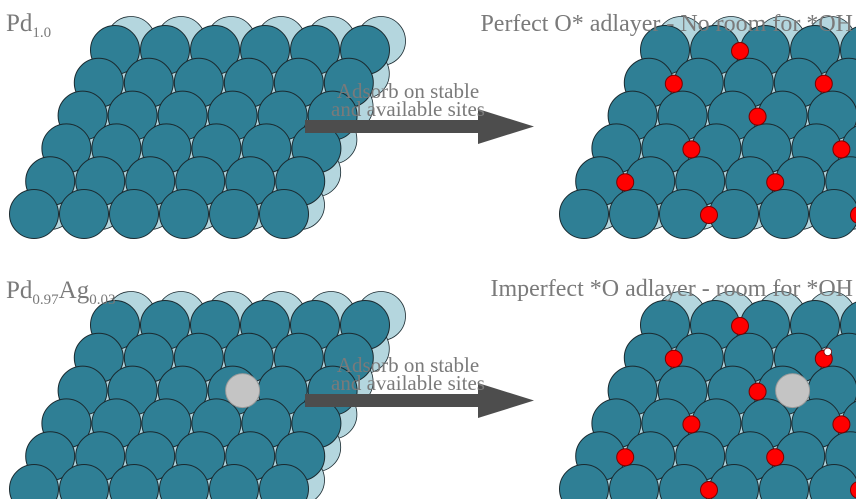 The height and width of the screenshot is (499, 856). What do you see at coordinates (408, 91) in the screenshot?
I see `arrow-top-caption-line1: Adsorb on stable` at bounding box center [408, 91].